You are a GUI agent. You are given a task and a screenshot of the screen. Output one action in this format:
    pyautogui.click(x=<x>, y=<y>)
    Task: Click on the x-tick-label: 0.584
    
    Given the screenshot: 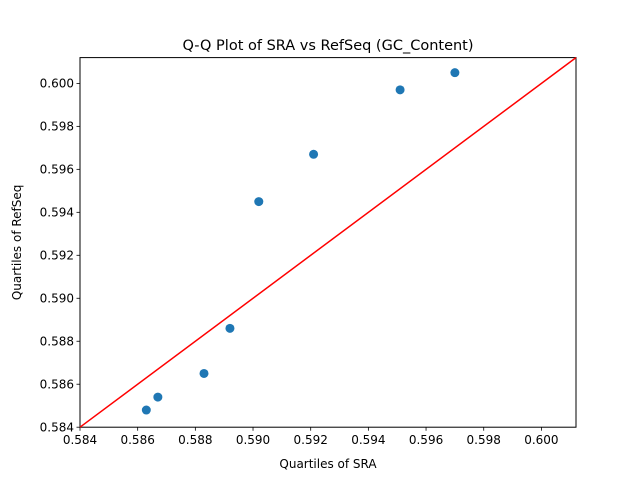 What is the action you would take?
    pyautogui.click(x=80, y=440)
    